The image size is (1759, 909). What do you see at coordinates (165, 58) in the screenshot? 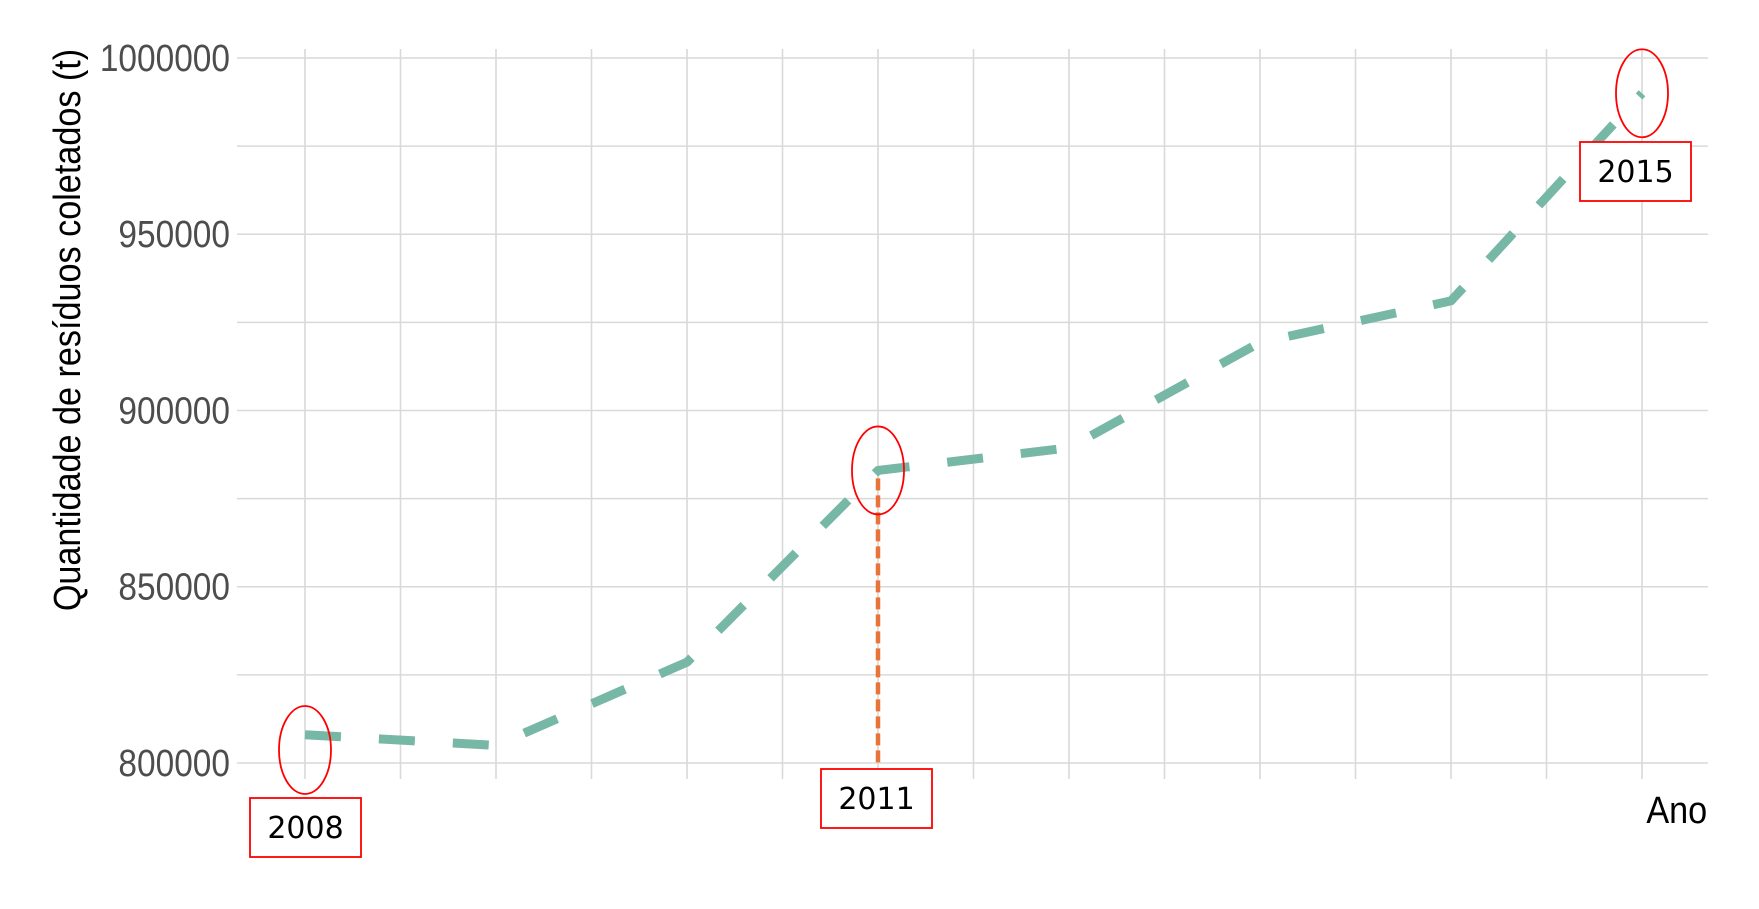
I see `y-tick-label: 1000000` at bounding box center [165, 58].